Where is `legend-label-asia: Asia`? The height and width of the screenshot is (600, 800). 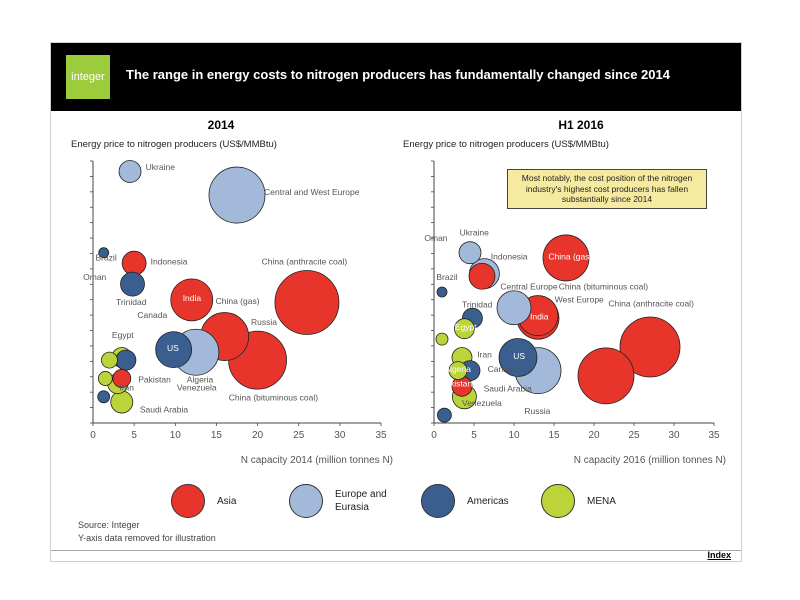
legend-label-asia: Asia is located at coordinates (227, 501).